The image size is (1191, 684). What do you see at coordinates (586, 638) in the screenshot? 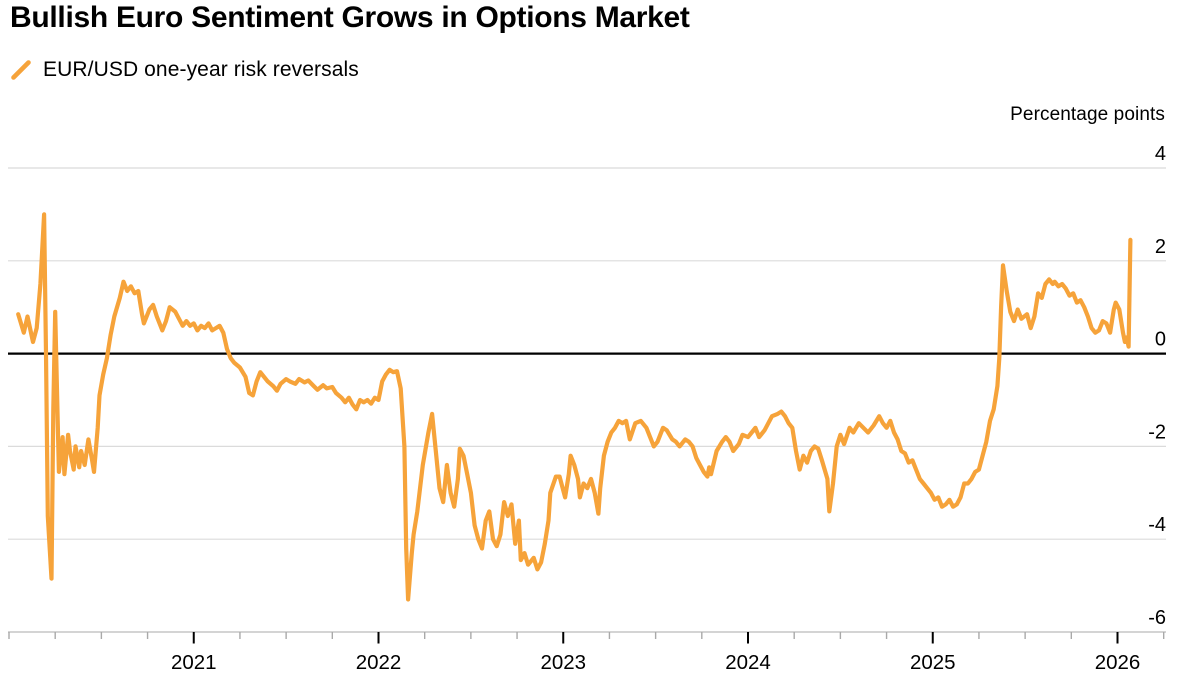
I see `x-axis-ticks` at bounding box center [586, 638].